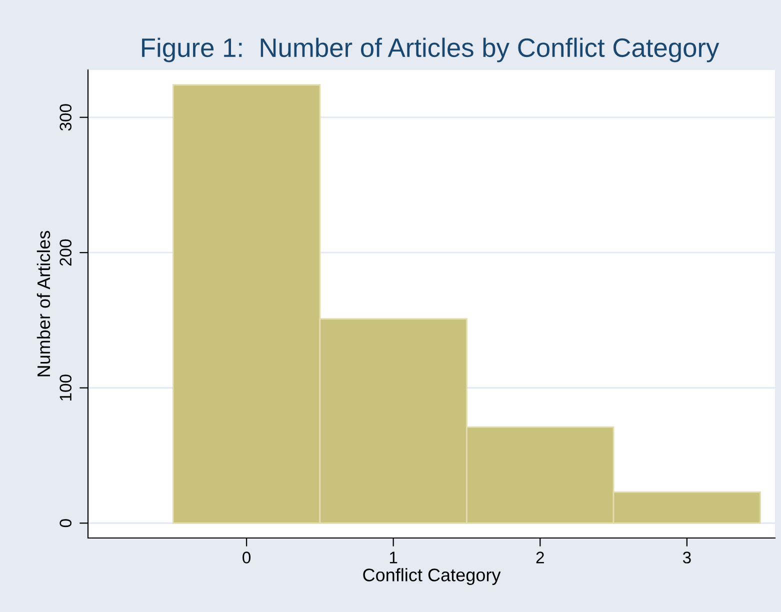 Image resolution: width=781 pixels, height=612 pixels. What do you see at coordinates (66, 523) in the screenshot?
I see `y-tick-label: 0` at bounding box center [66, 523].